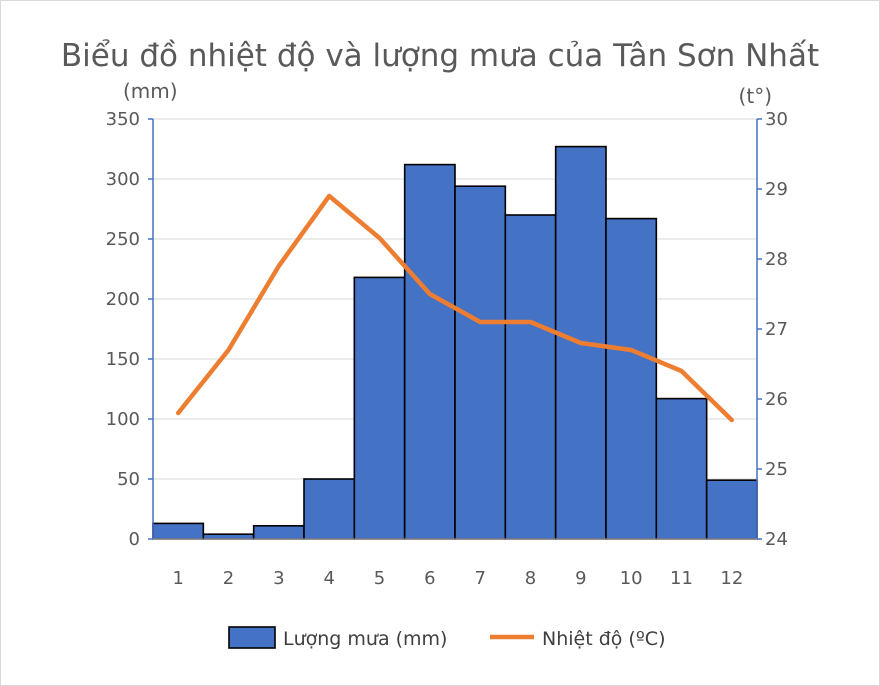 The height and width of the screenshot is (686, 880). I want to click on x-tick-label: 3, so click(278, 578).